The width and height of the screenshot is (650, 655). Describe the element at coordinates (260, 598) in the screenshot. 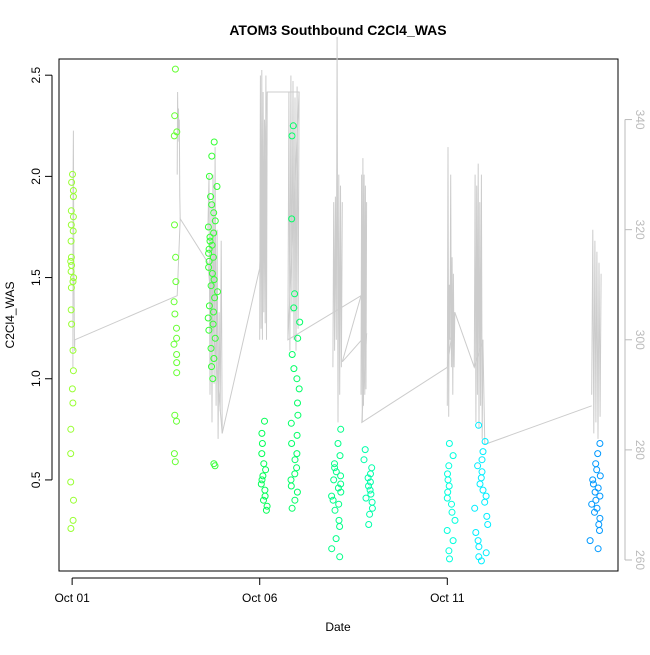

I see `x-tick-label: Oct 06` at that location.